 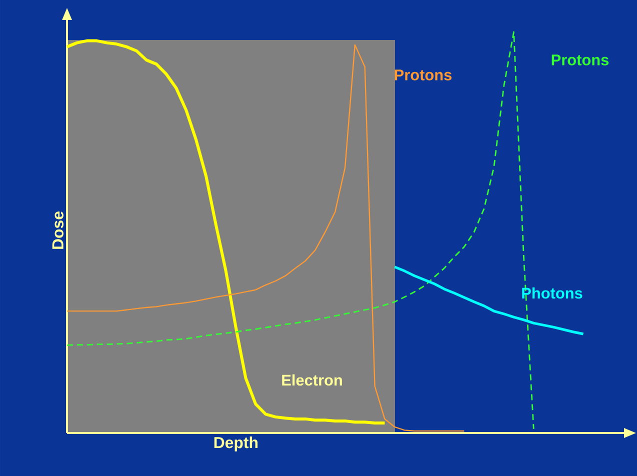 I want to click on series-label: Photons, so click(x=552, y=293).